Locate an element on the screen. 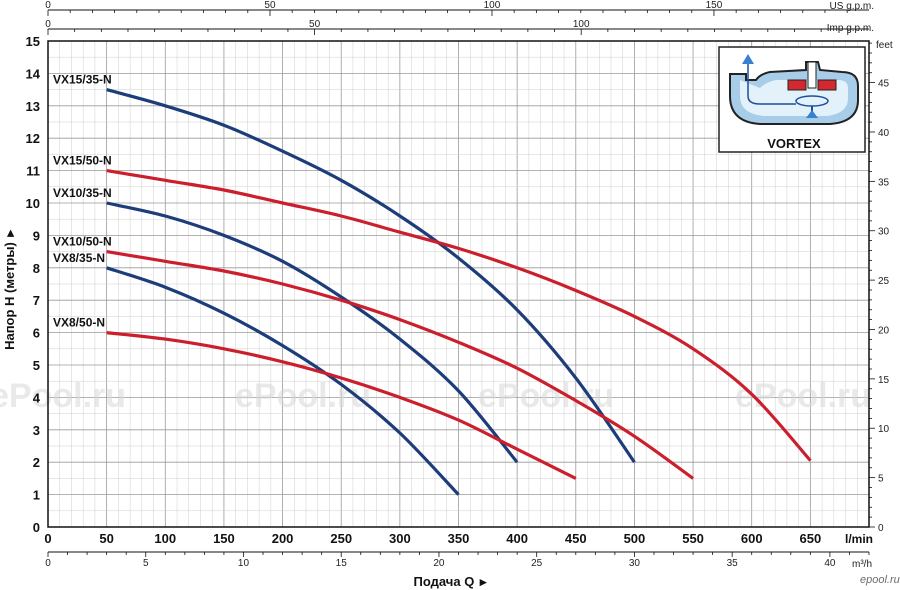  y-tick-label: 4 is located at coordinates (37, 397).